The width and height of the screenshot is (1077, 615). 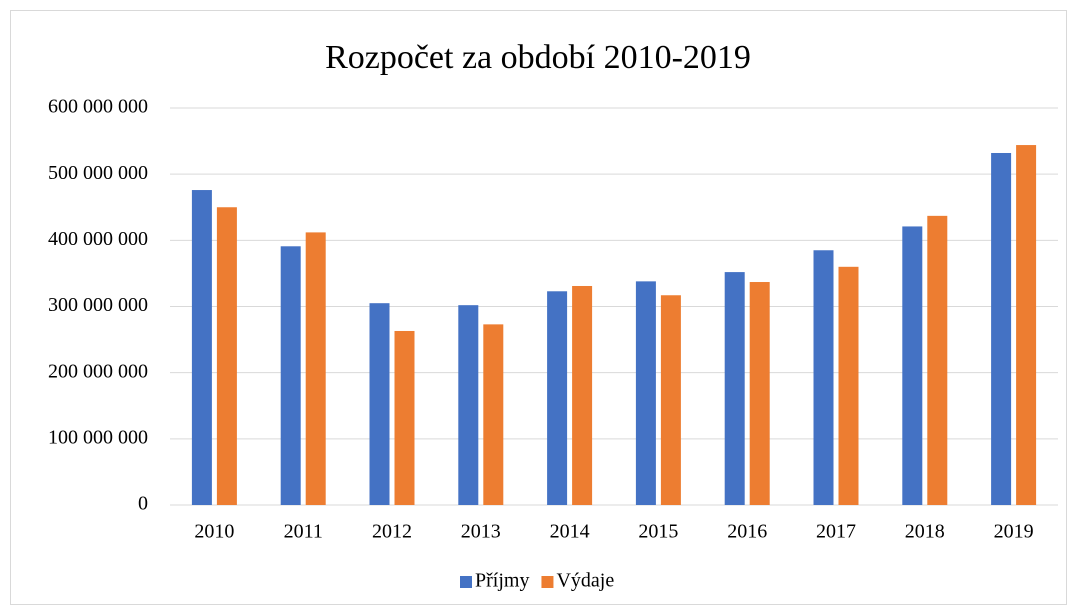 What do you see at coordinates (98, 173) in the screenshot?
I see `y-tick-label: 500 000 000` at bounding box center [98, 173].